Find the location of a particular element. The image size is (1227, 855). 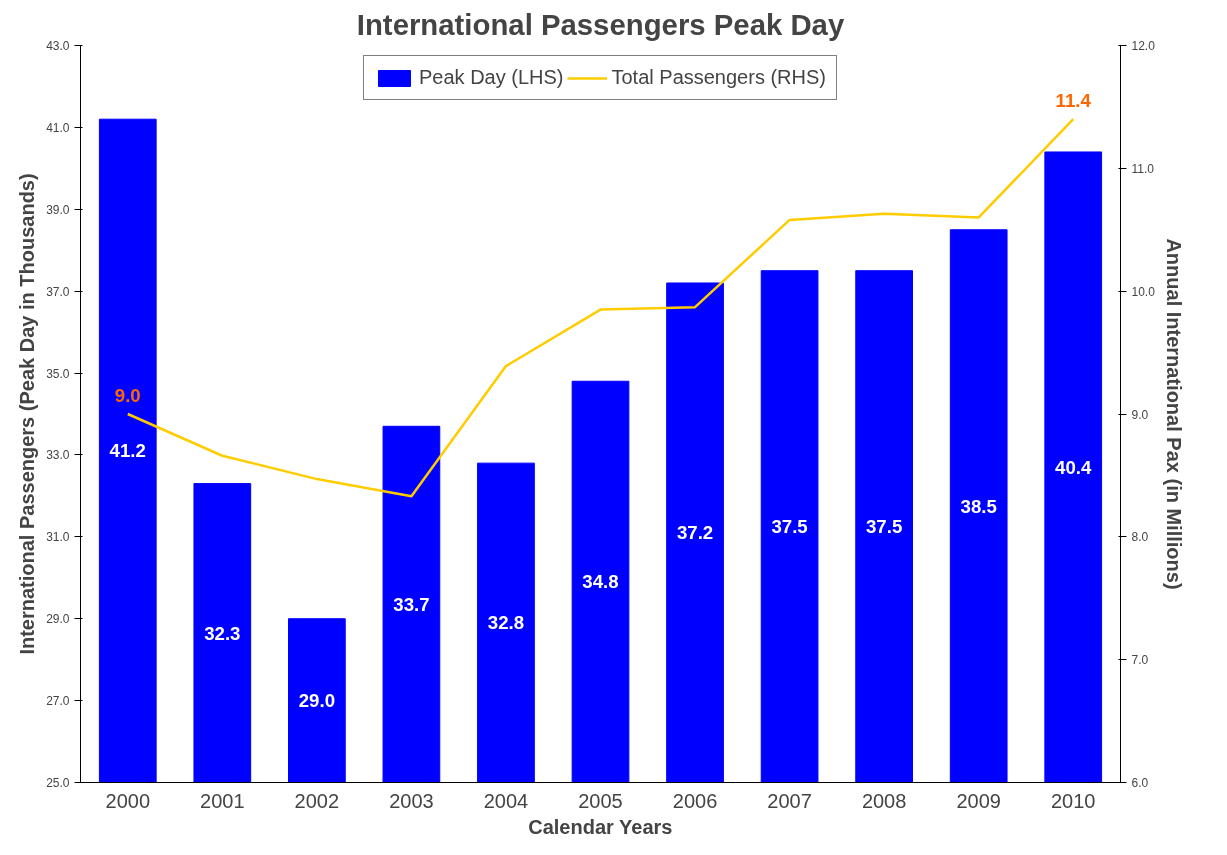

x-tick-label: 2009 is located at coordinates (978, 800).